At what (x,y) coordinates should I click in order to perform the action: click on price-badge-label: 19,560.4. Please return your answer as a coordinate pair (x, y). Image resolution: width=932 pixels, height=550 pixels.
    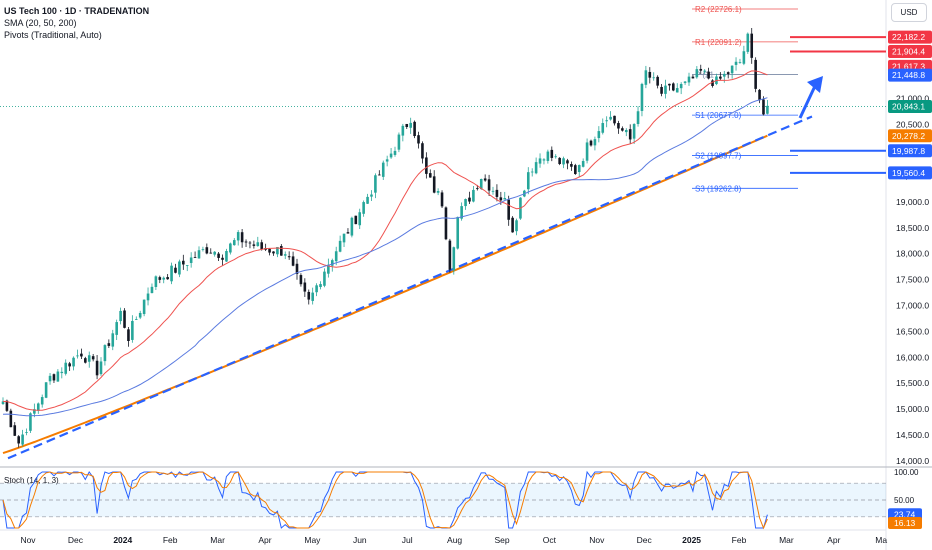
    Looking at the image, I should click on (908, 173).